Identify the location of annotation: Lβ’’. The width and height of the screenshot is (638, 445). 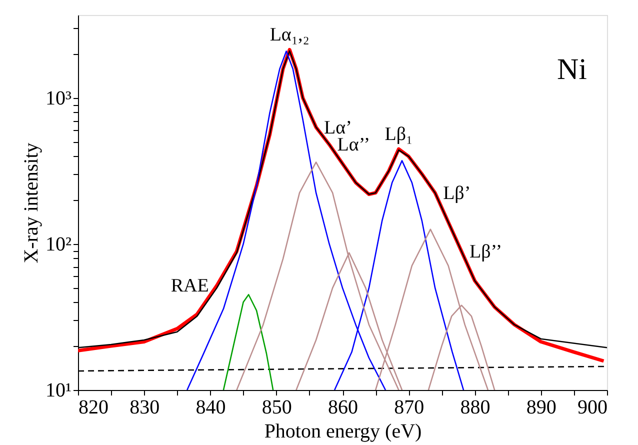
(486, 251).